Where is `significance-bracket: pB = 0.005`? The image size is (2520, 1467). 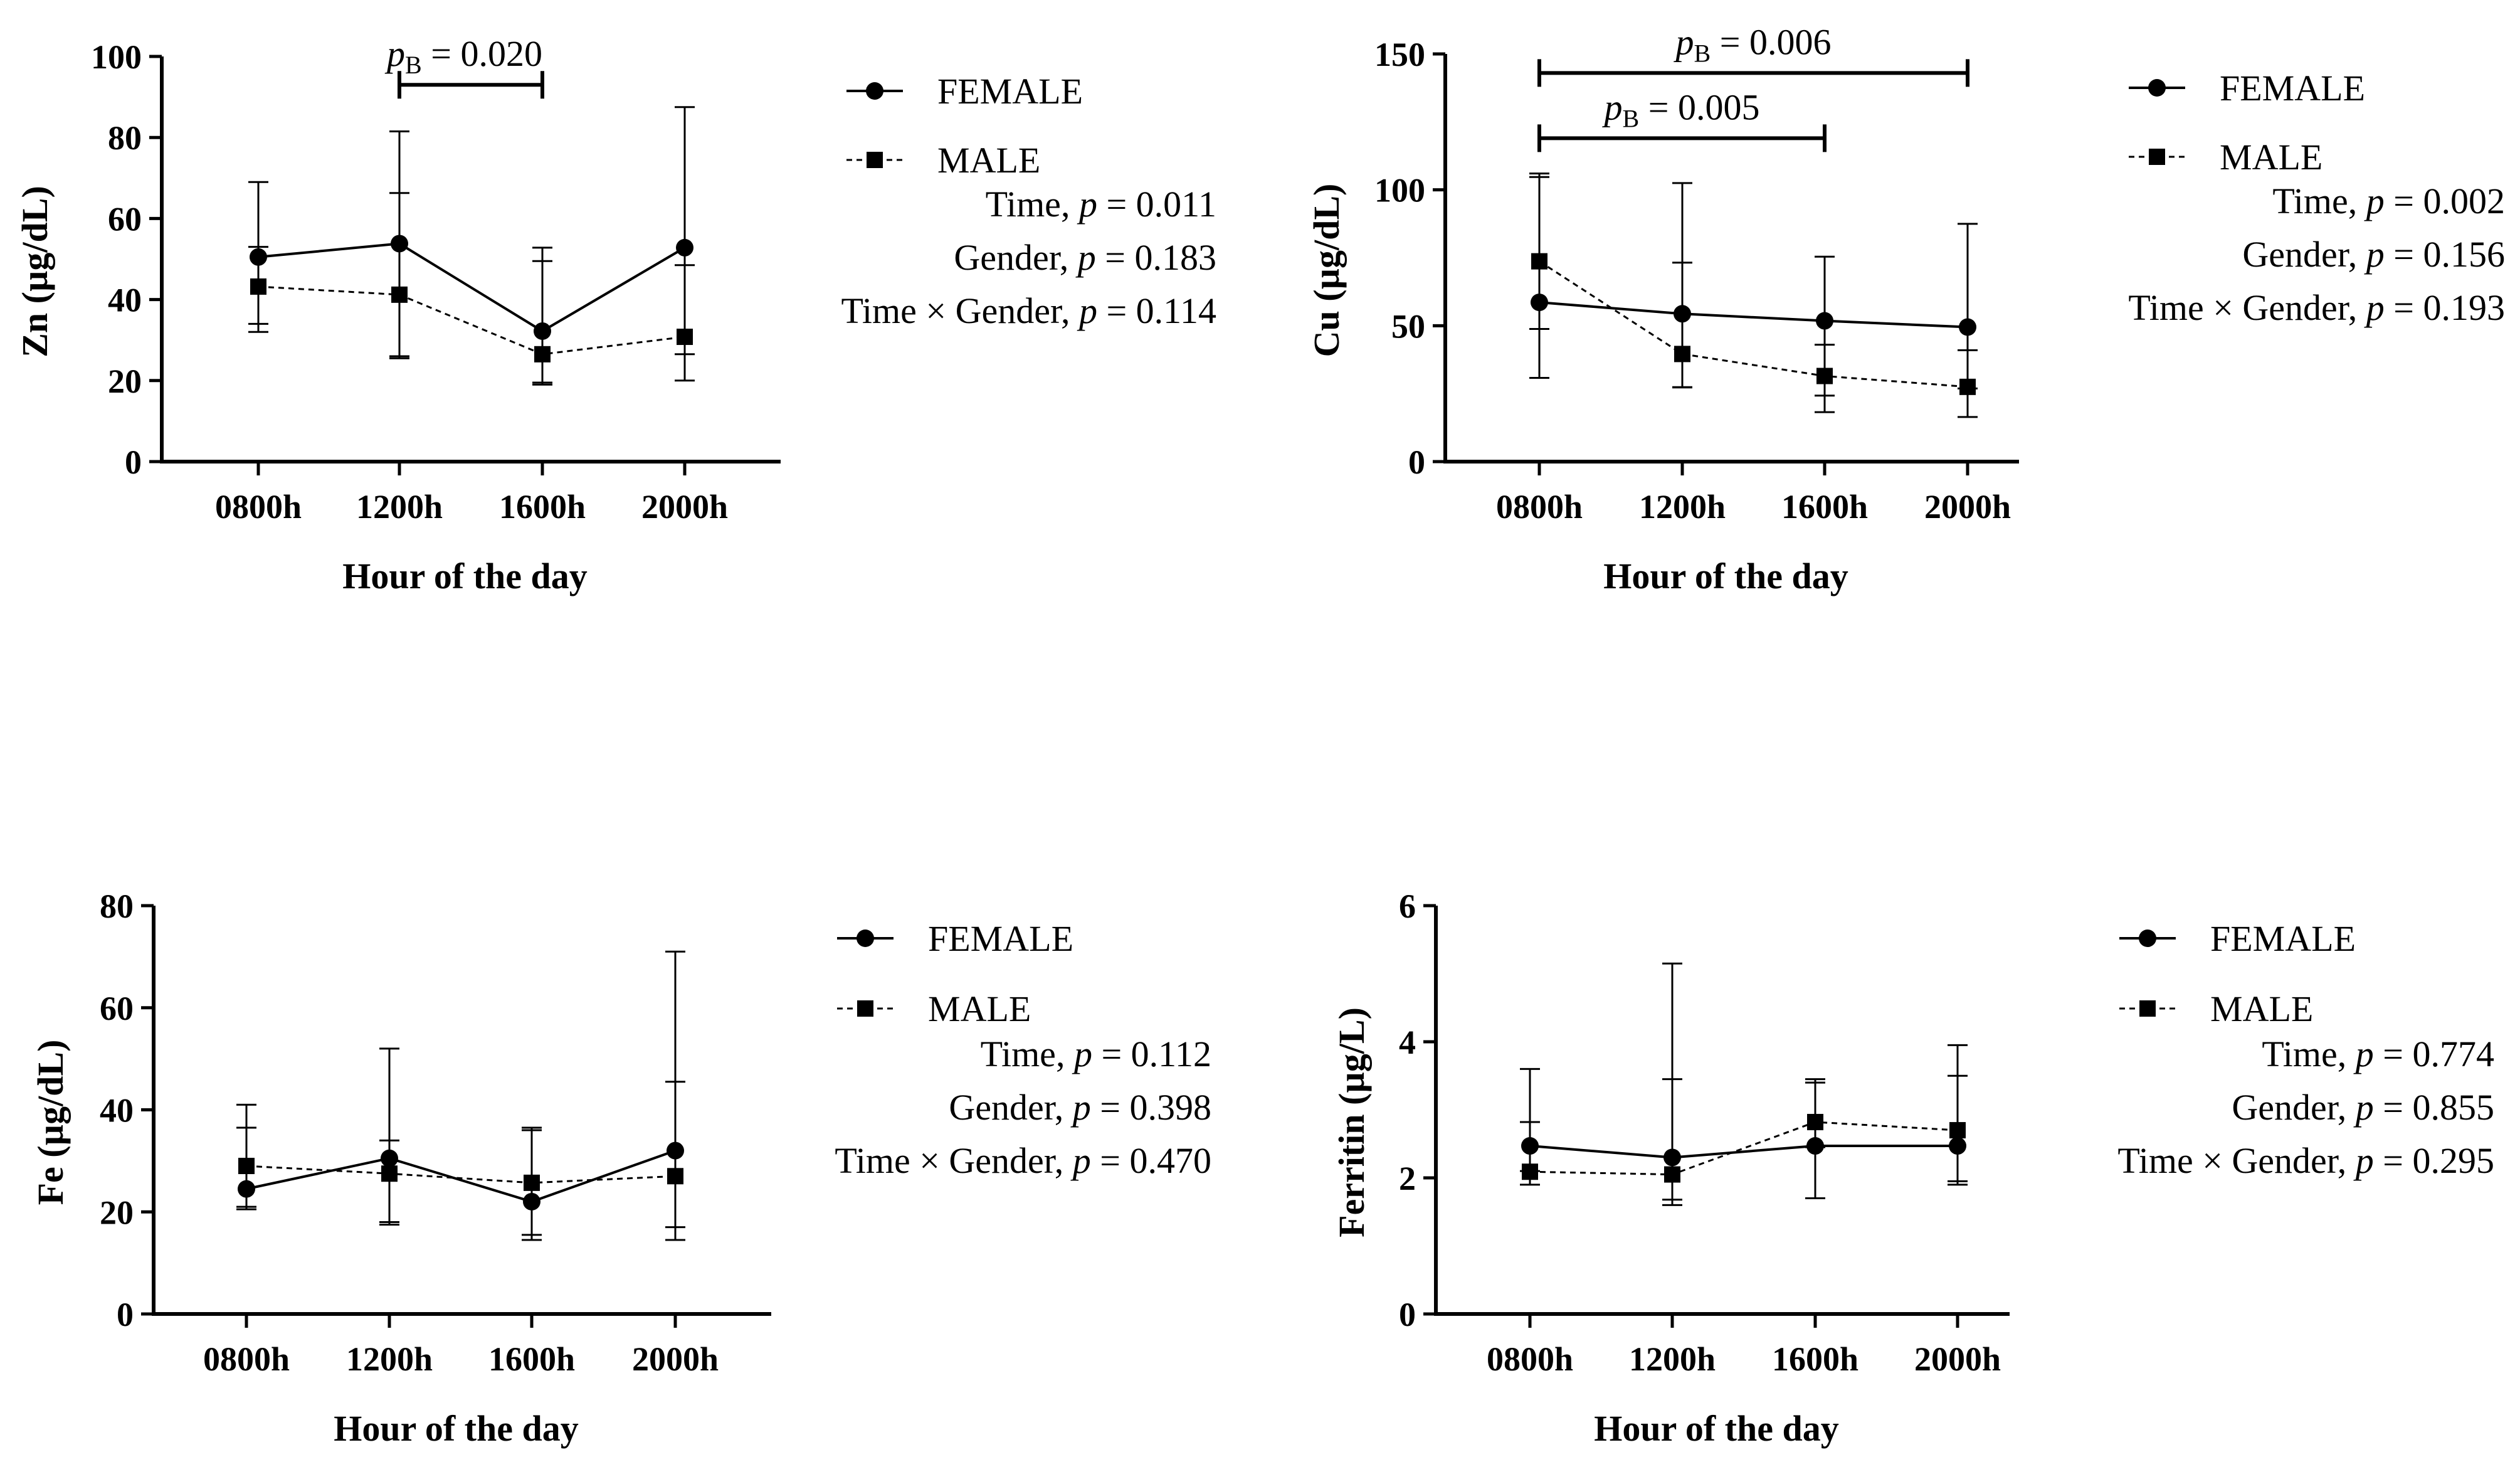 significance-bracket: pB = 0.005 is located at coordinates (1682, 119).